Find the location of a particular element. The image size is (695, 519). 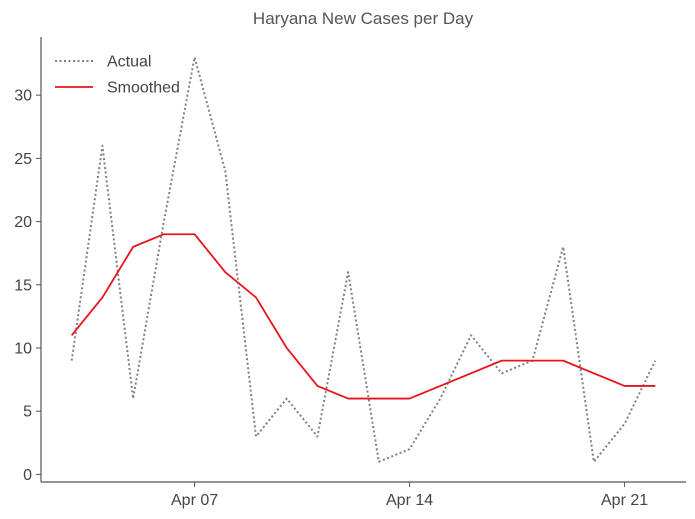

y-tick-label: 5 is located at coordinates (27, 412).